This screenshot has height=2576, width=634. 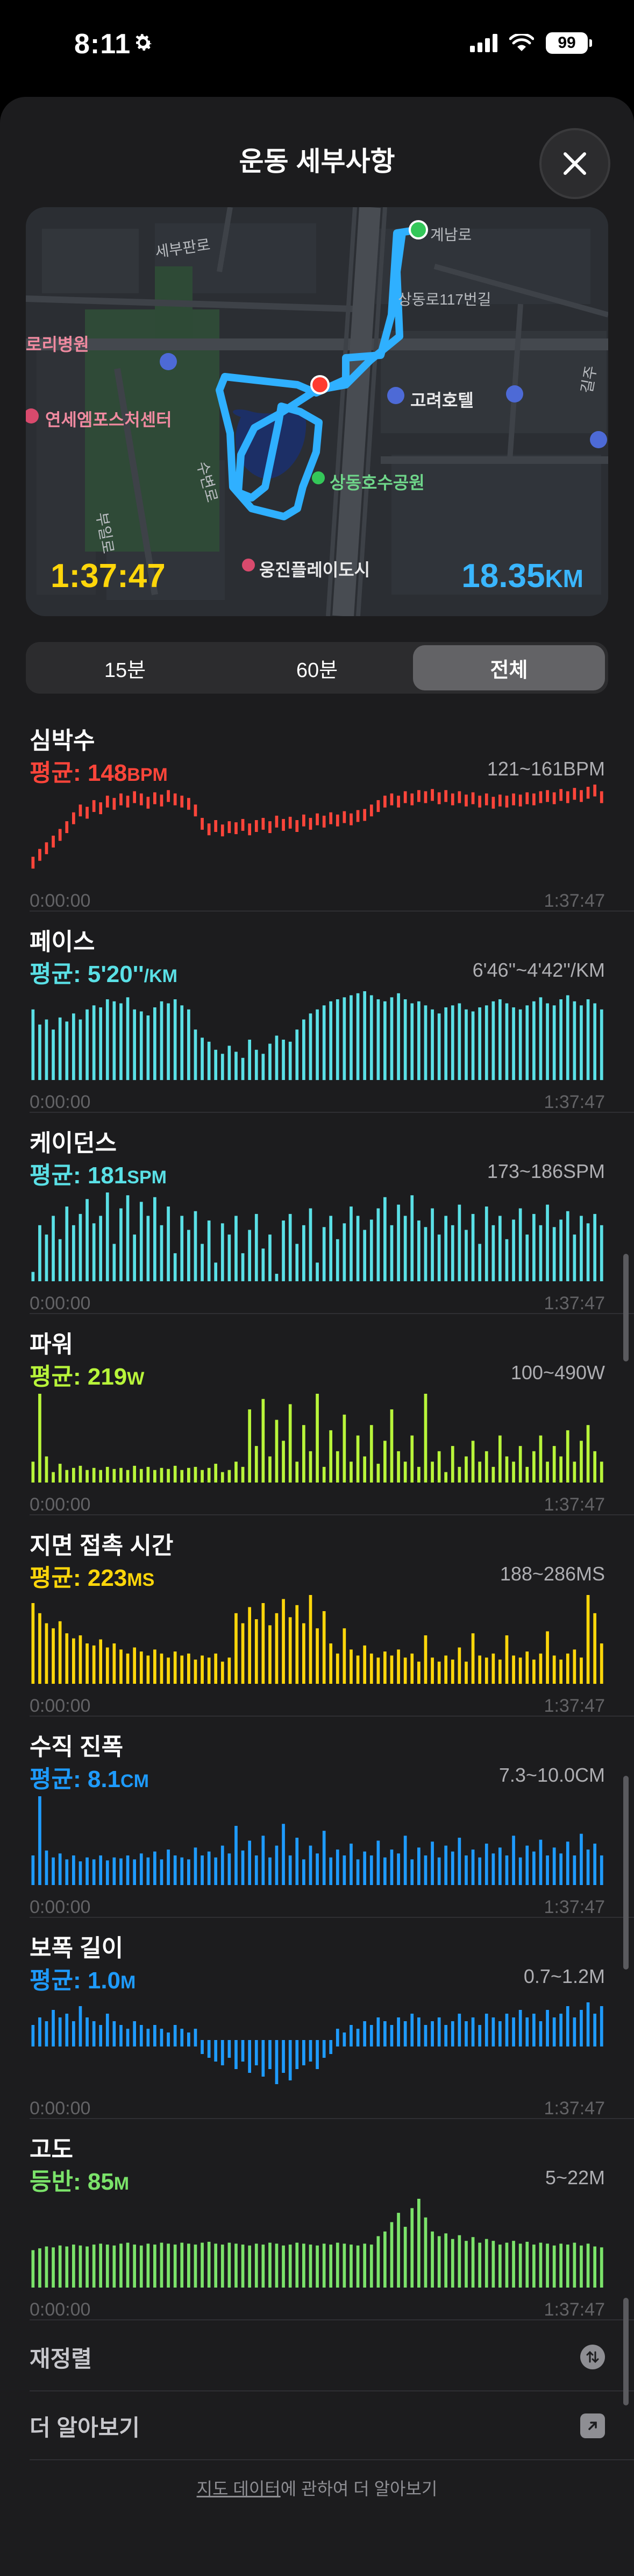 What do you see at coordinates (318, 2357) in the screenshot?
I see `reorder-row: 재정렬` at bounding box center [318, 2357].